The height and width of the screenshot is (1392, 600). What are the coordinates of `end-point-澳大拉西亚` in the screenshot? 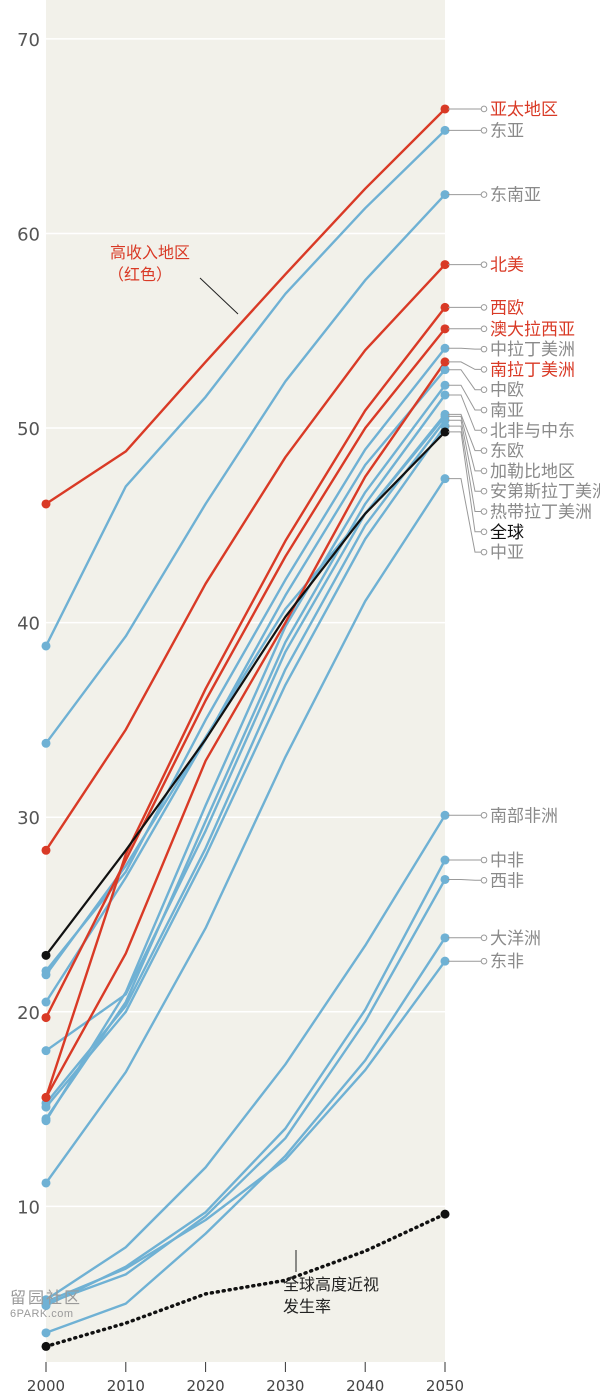 It's located at (445, 329).